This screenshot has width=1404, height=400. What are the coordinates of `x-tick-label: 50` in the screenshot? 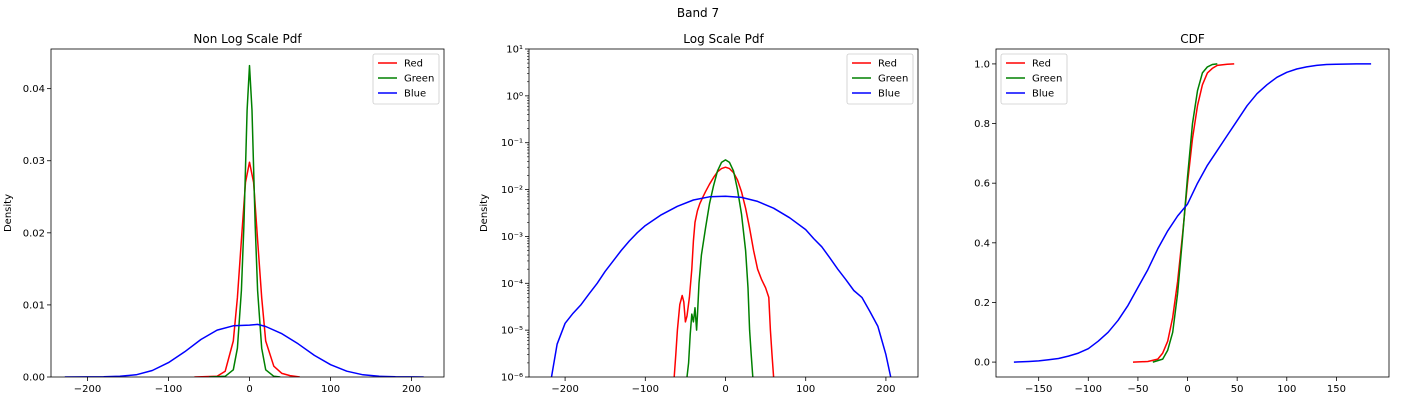 It's located at (1237, 389).